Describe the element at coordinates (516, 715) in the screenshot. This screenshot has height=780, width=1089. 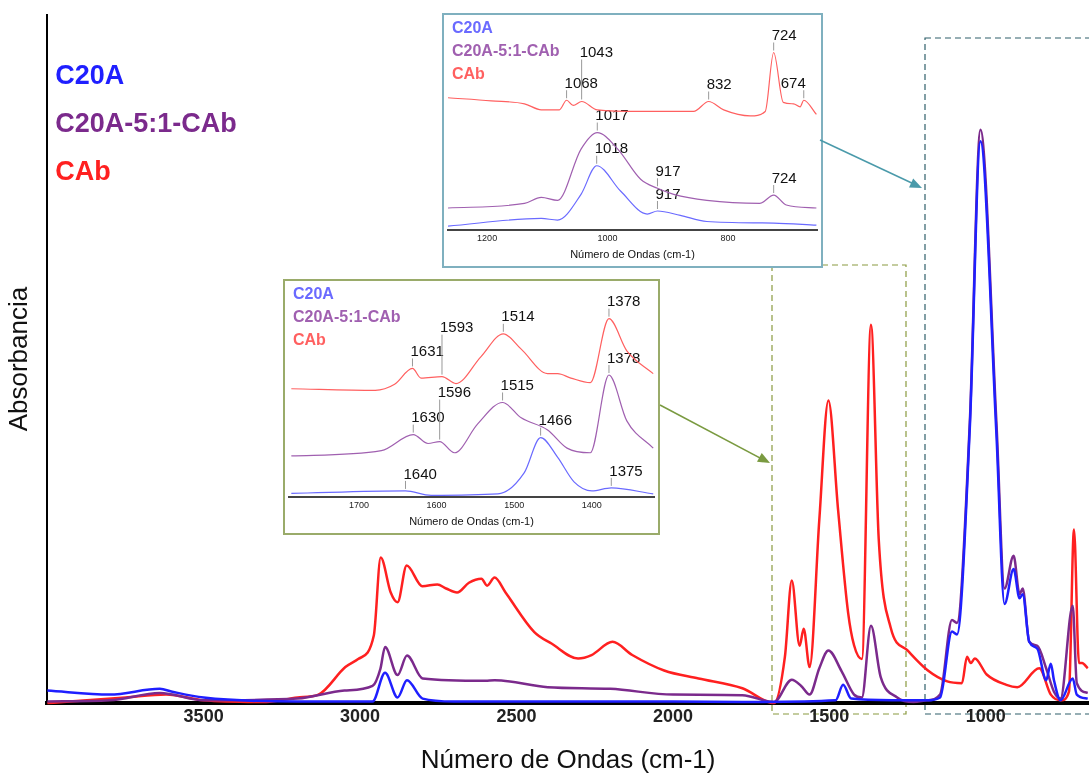
I see `x-tick-label: 2500` at that location.